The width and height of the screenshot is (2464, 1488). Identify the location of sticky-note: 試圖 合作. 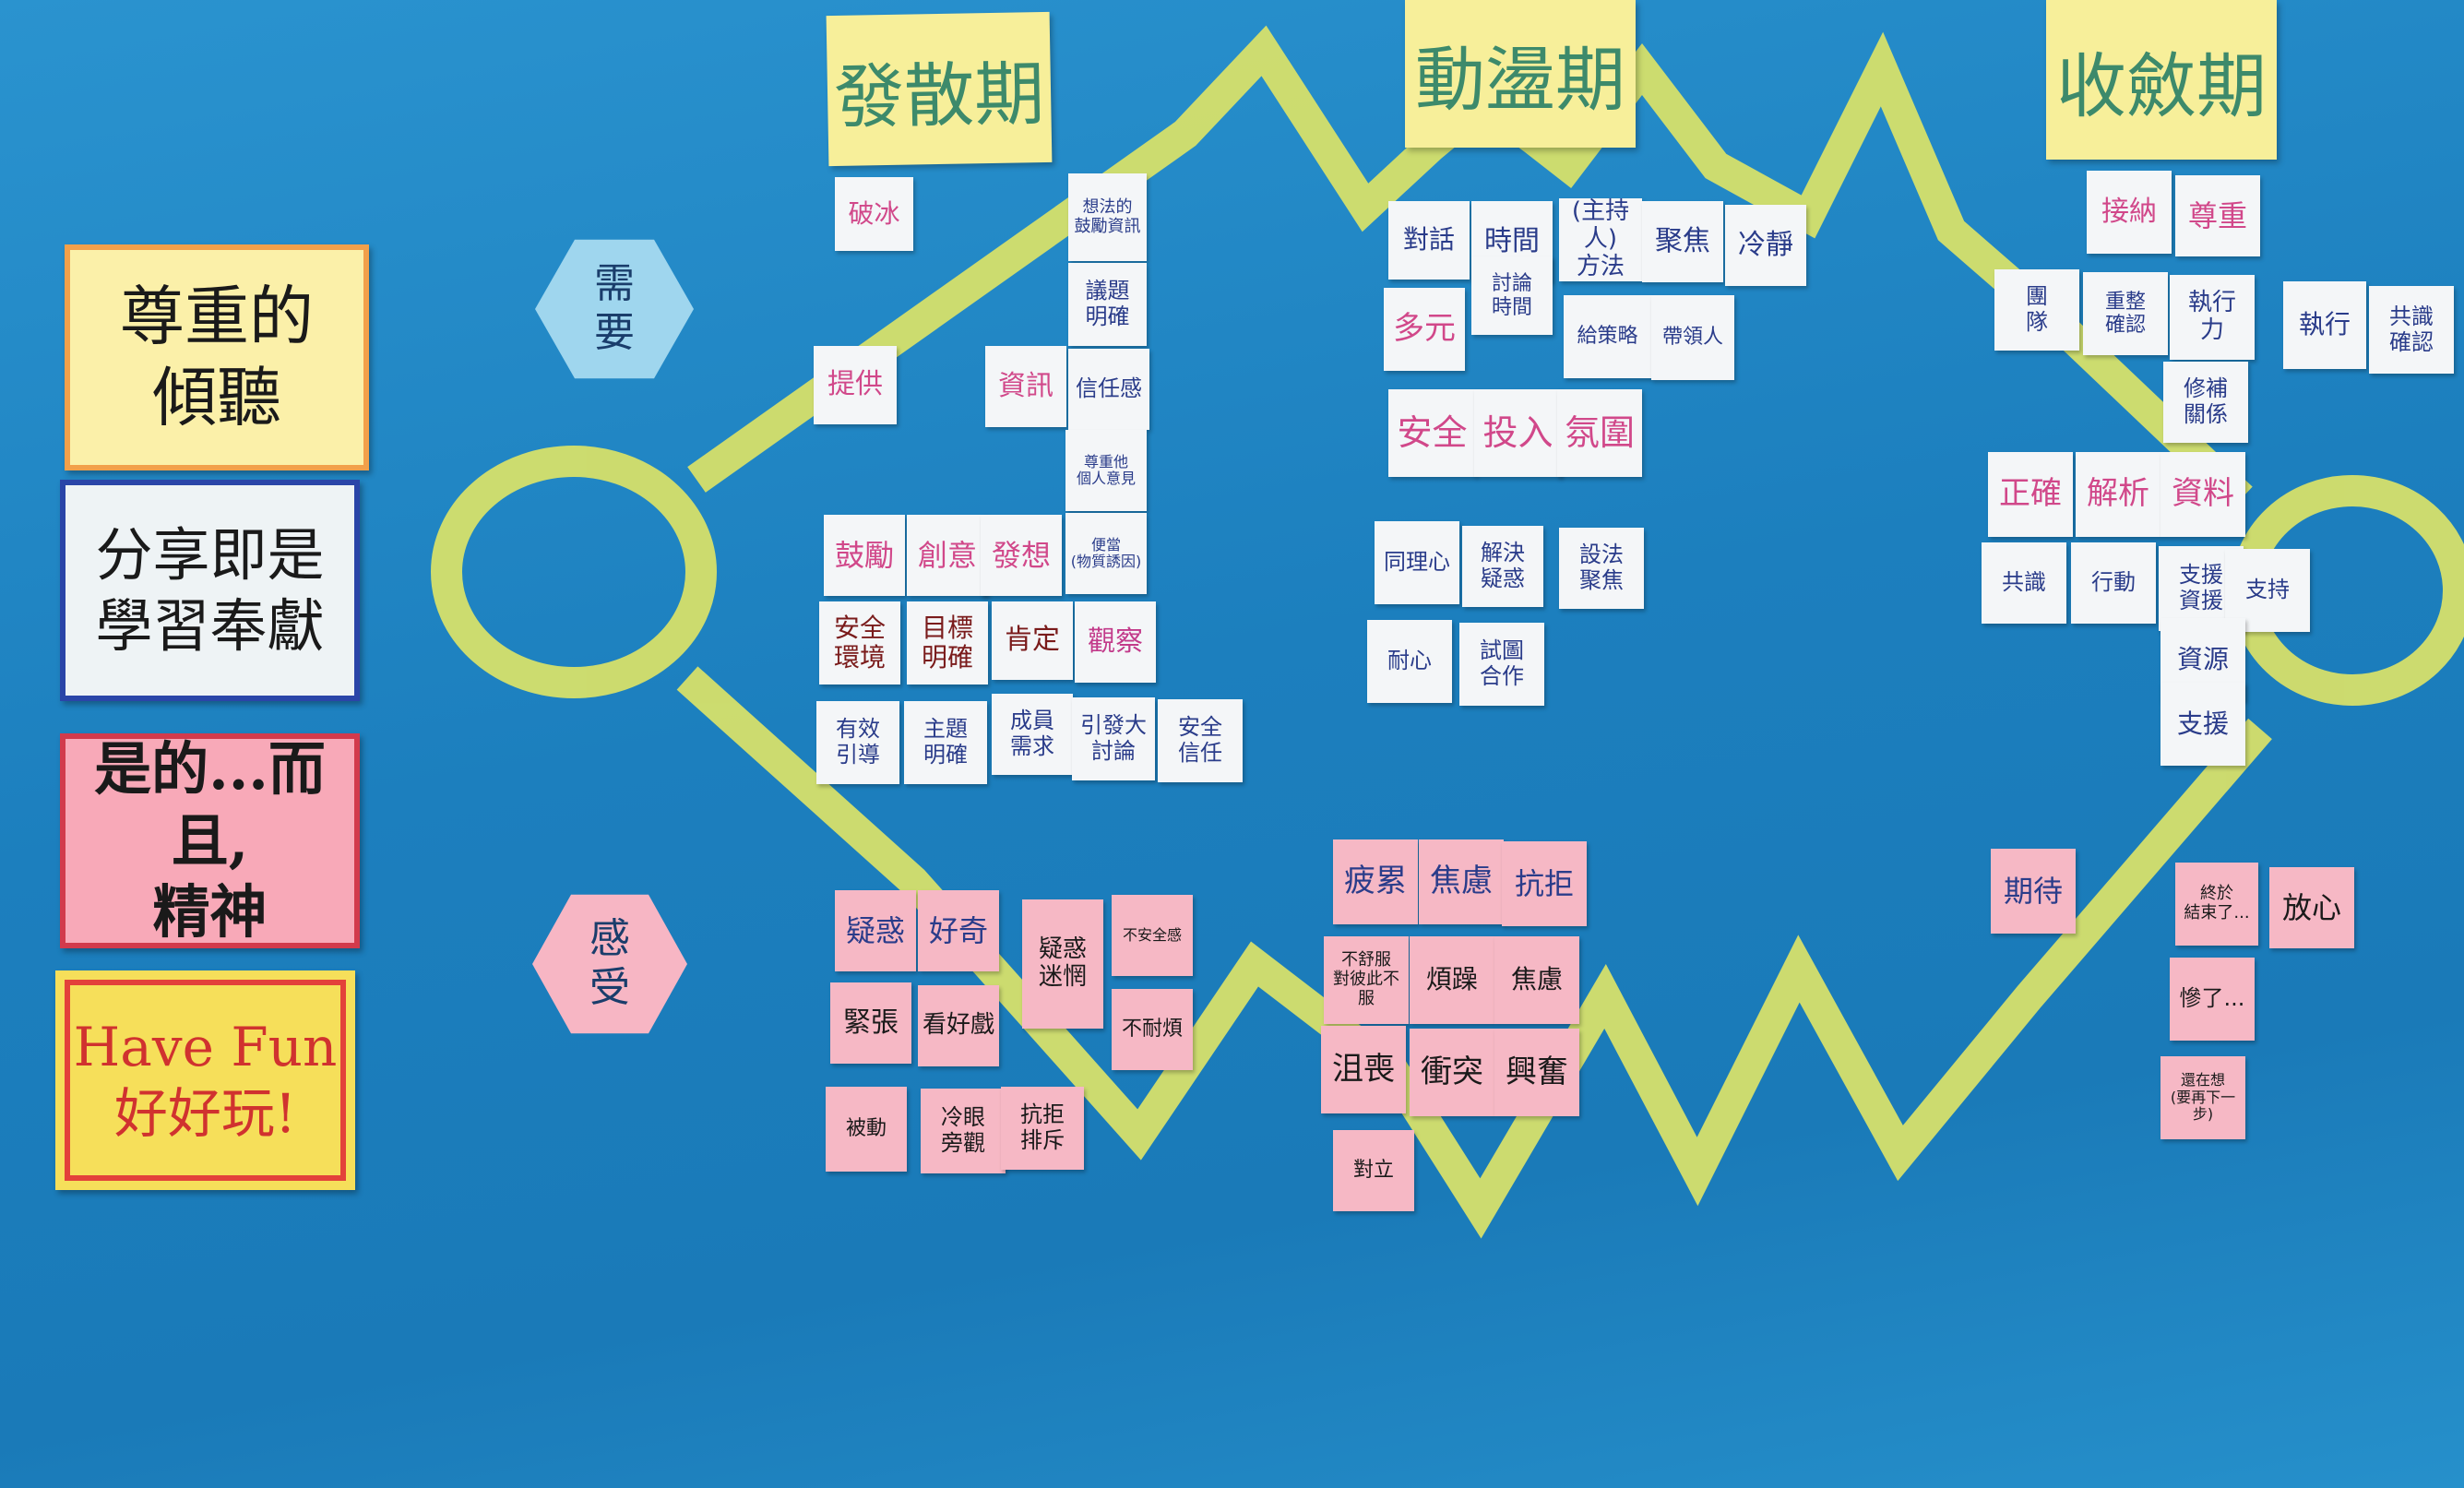
(1501, 664).